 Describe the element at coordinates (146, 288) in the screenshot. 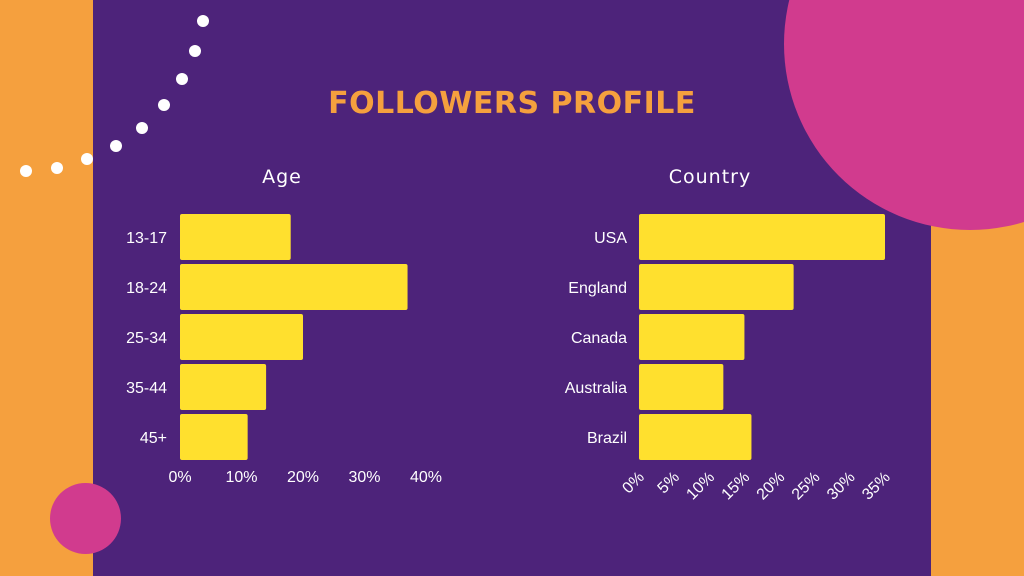

I see `age-category-label: 18-24` at that location.